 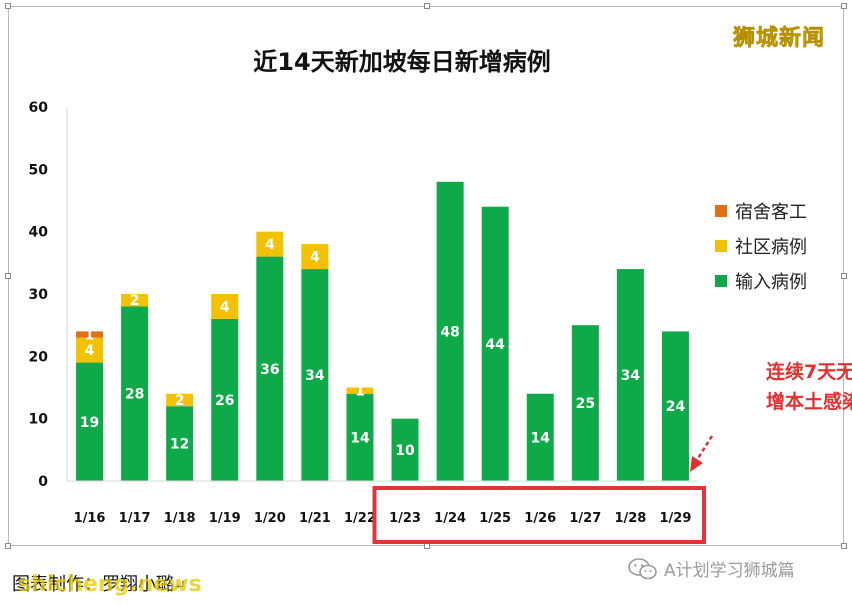 What do you see at coordinates (360, 518) in the screenshot?
I see `x-tick-label: 1/22` at bounding box center [360, 518].